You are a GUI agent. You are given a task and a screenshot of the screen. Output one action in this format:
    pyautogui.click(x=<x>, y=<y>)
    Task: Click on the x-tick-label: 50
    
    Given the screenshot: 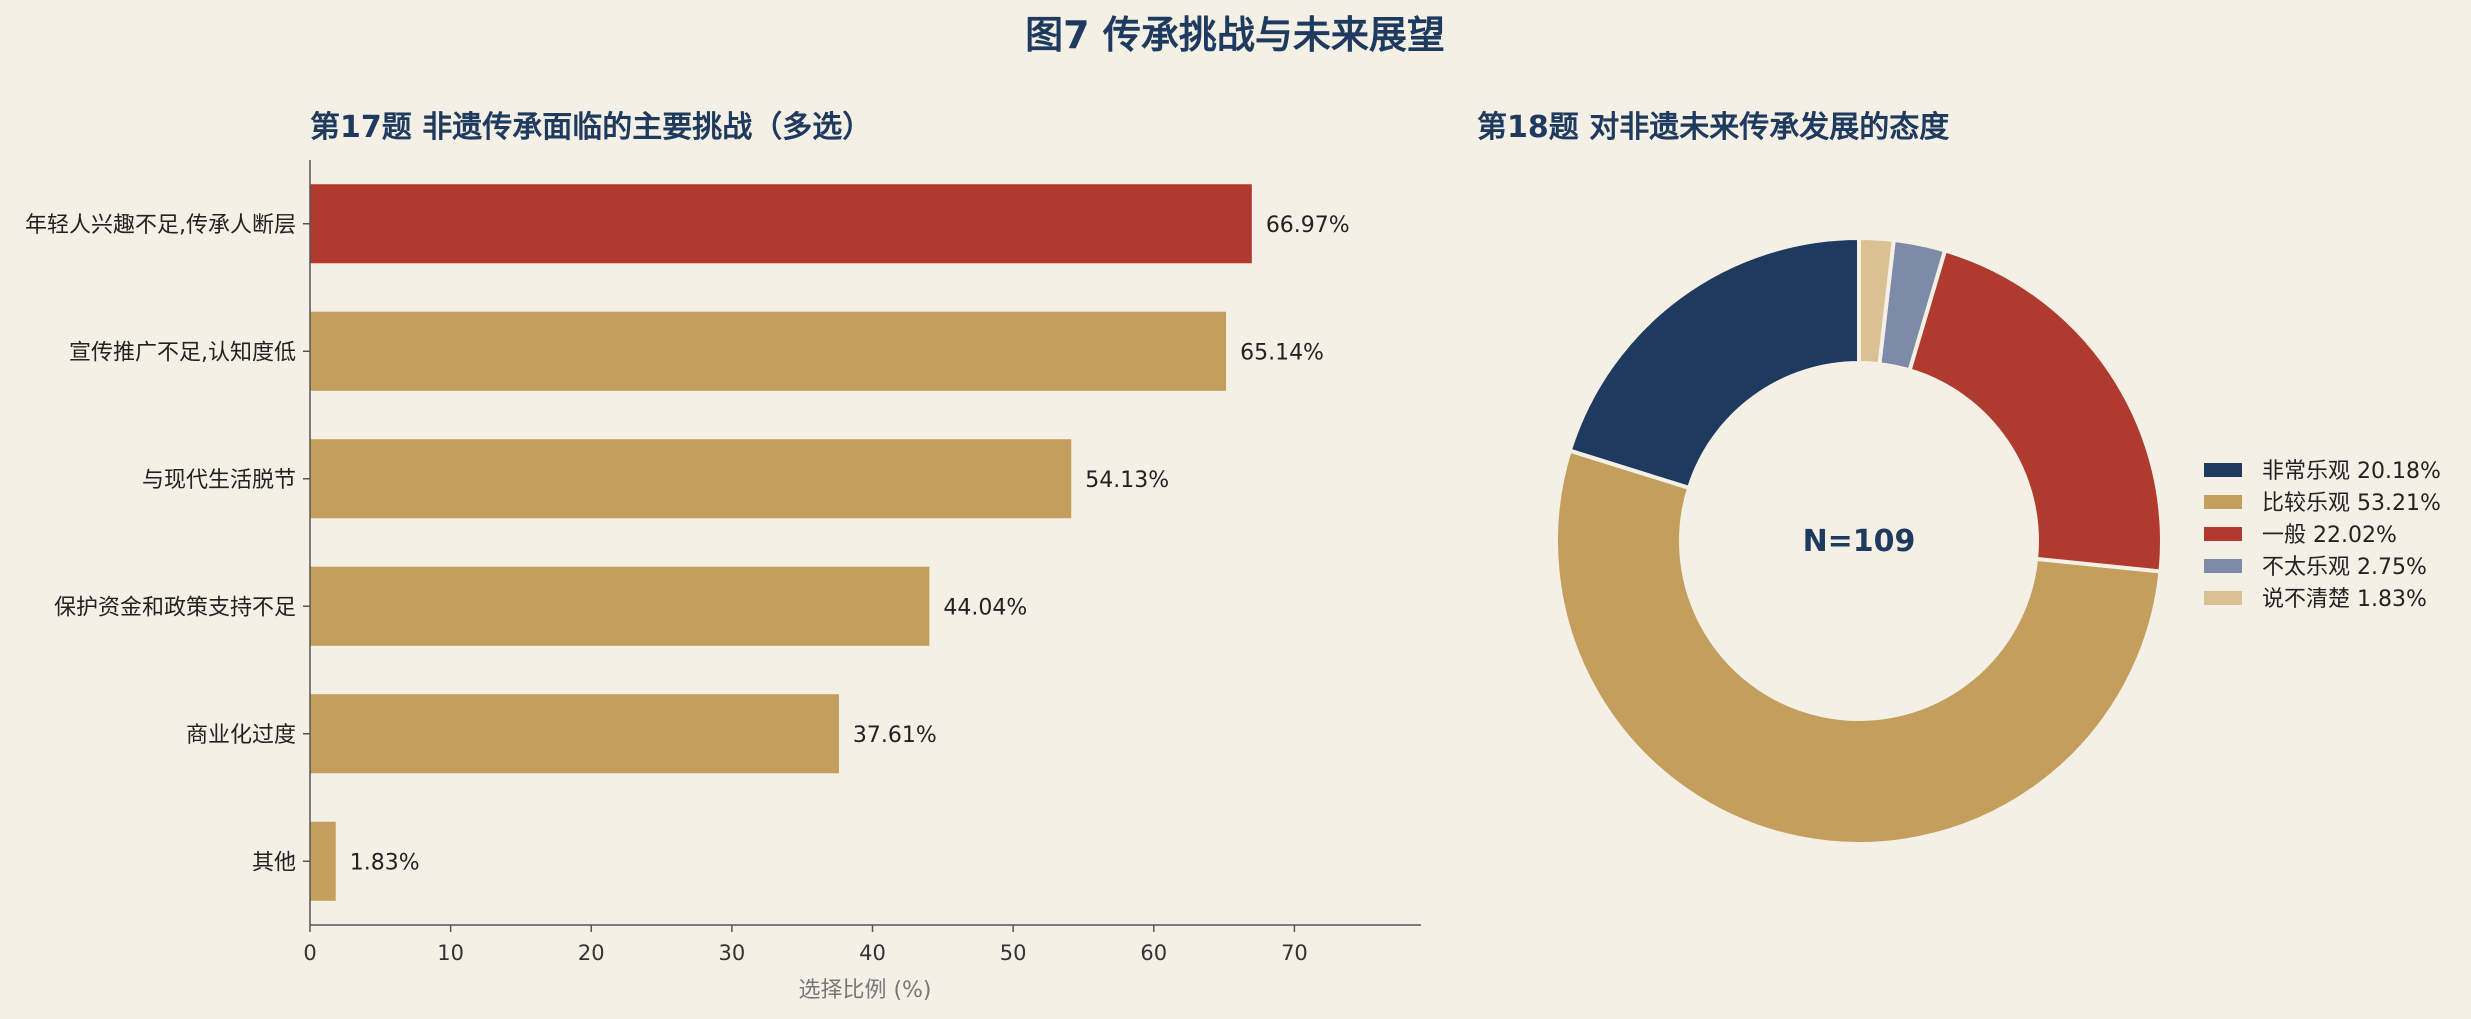 What is the action you would take?
    pyautogui.click(x=1013, y=953)
    